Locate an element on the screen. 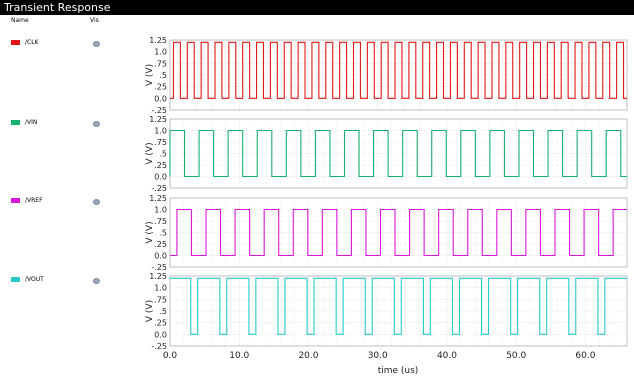  x-tick-label: 50.0 is located at coordinates (516, 356).